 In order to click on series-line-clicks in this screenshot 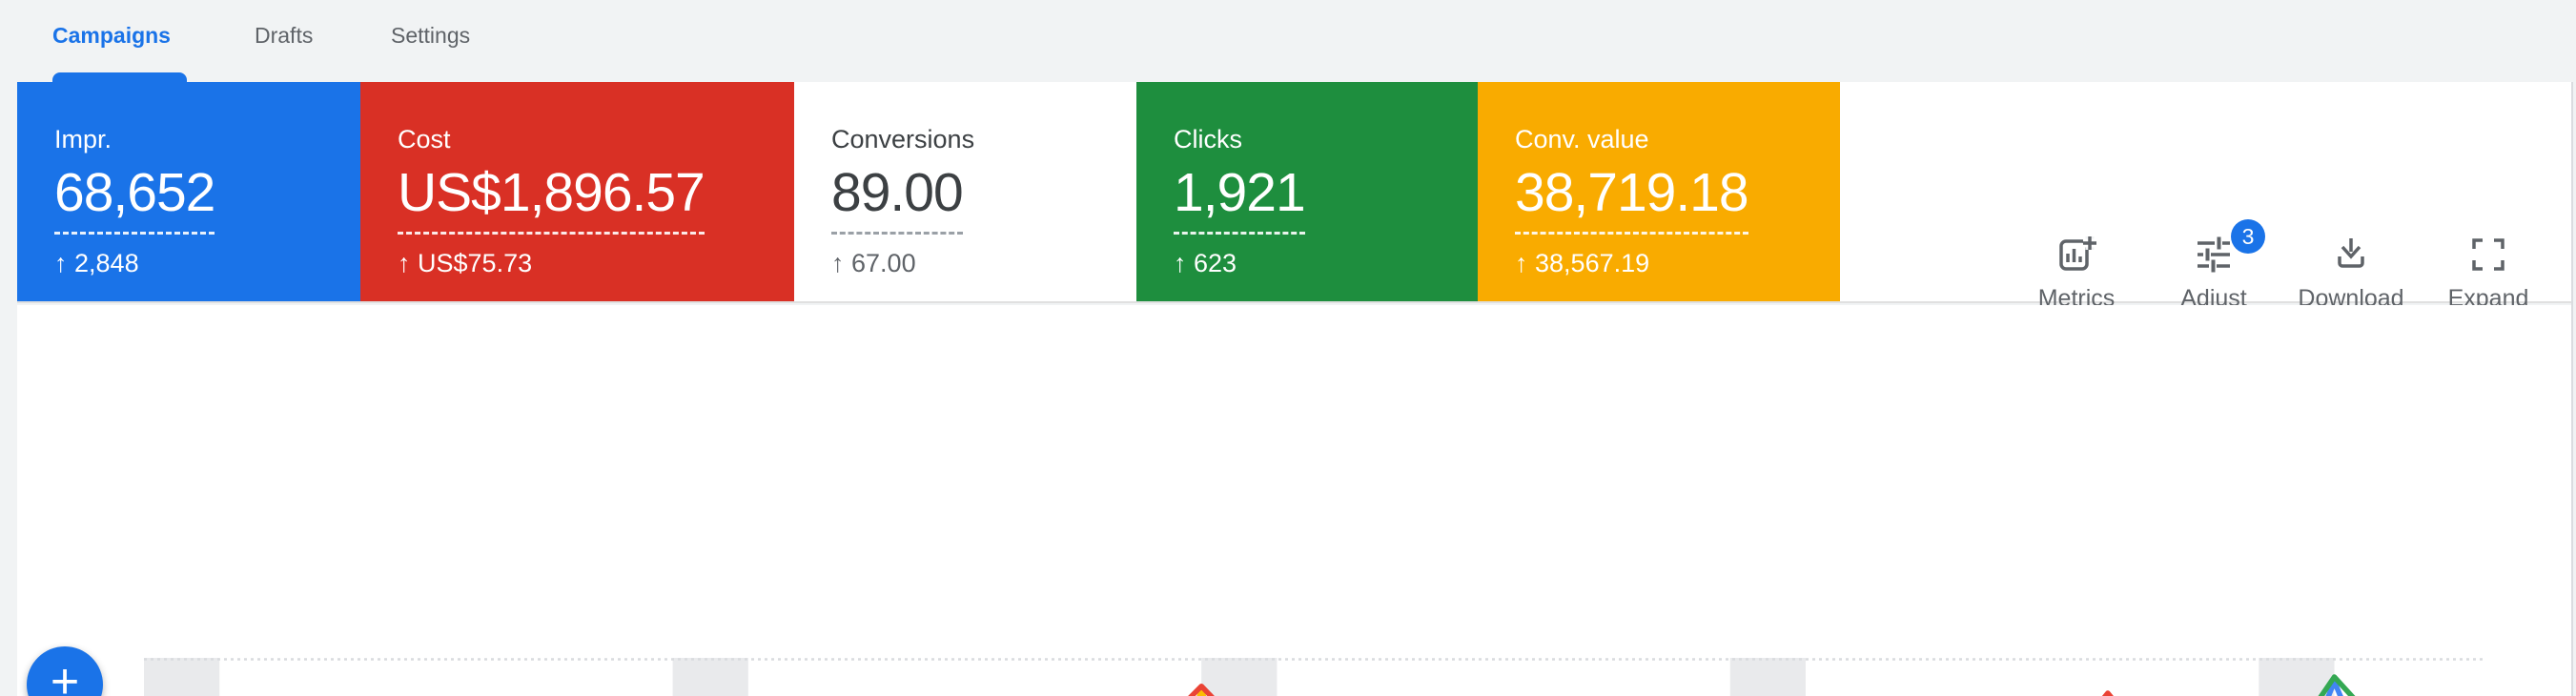, I will do `click(2337, 685)`.